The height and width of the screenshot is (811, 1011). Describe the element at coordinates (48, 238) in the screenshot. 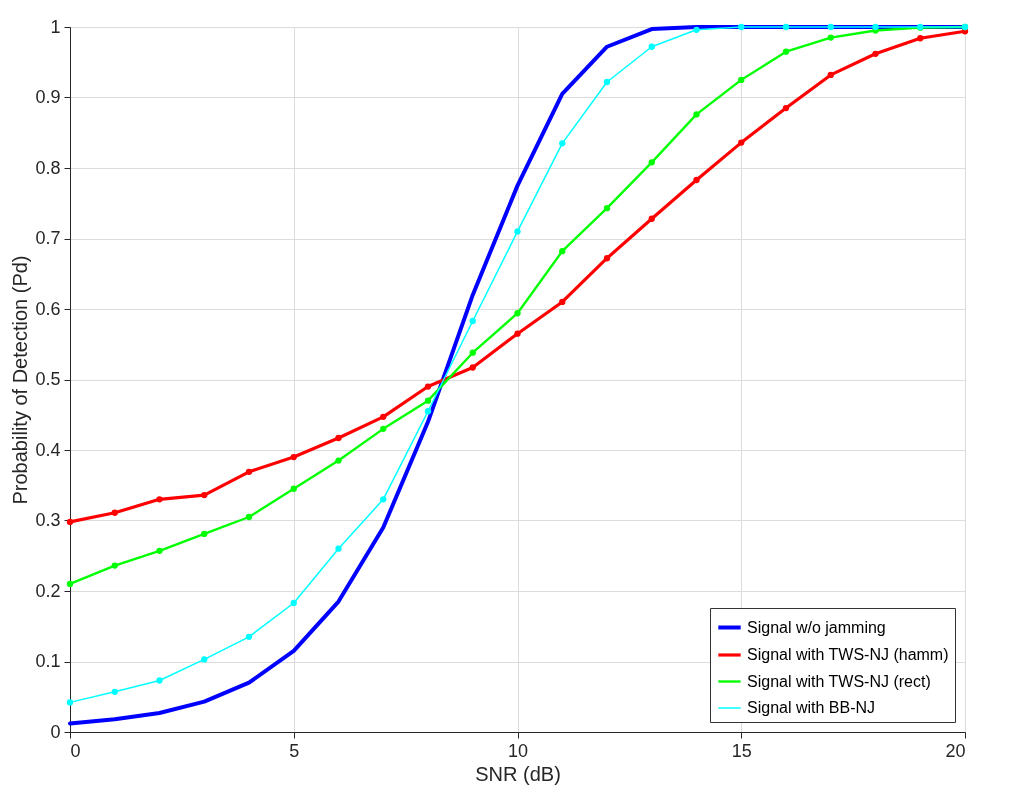

I see `y-tick-label: 0.7` at that location.